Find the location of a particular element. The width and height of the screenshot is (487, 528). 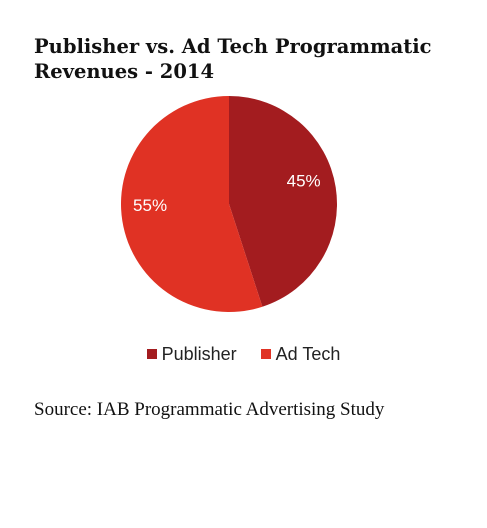

pie-slice-publisher is located at coordinates (283, 201).